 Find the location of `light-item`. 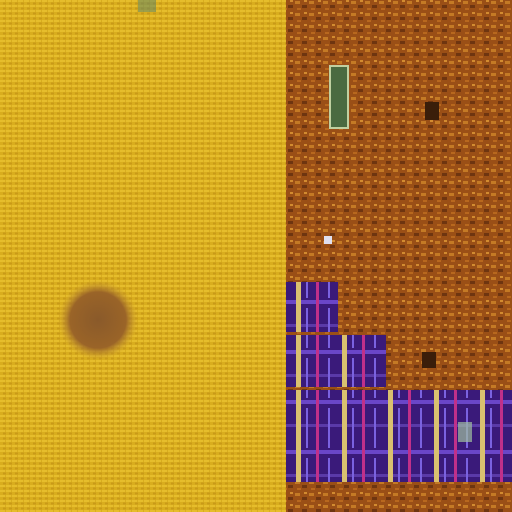

light-item is located at coordinates (328, 240).